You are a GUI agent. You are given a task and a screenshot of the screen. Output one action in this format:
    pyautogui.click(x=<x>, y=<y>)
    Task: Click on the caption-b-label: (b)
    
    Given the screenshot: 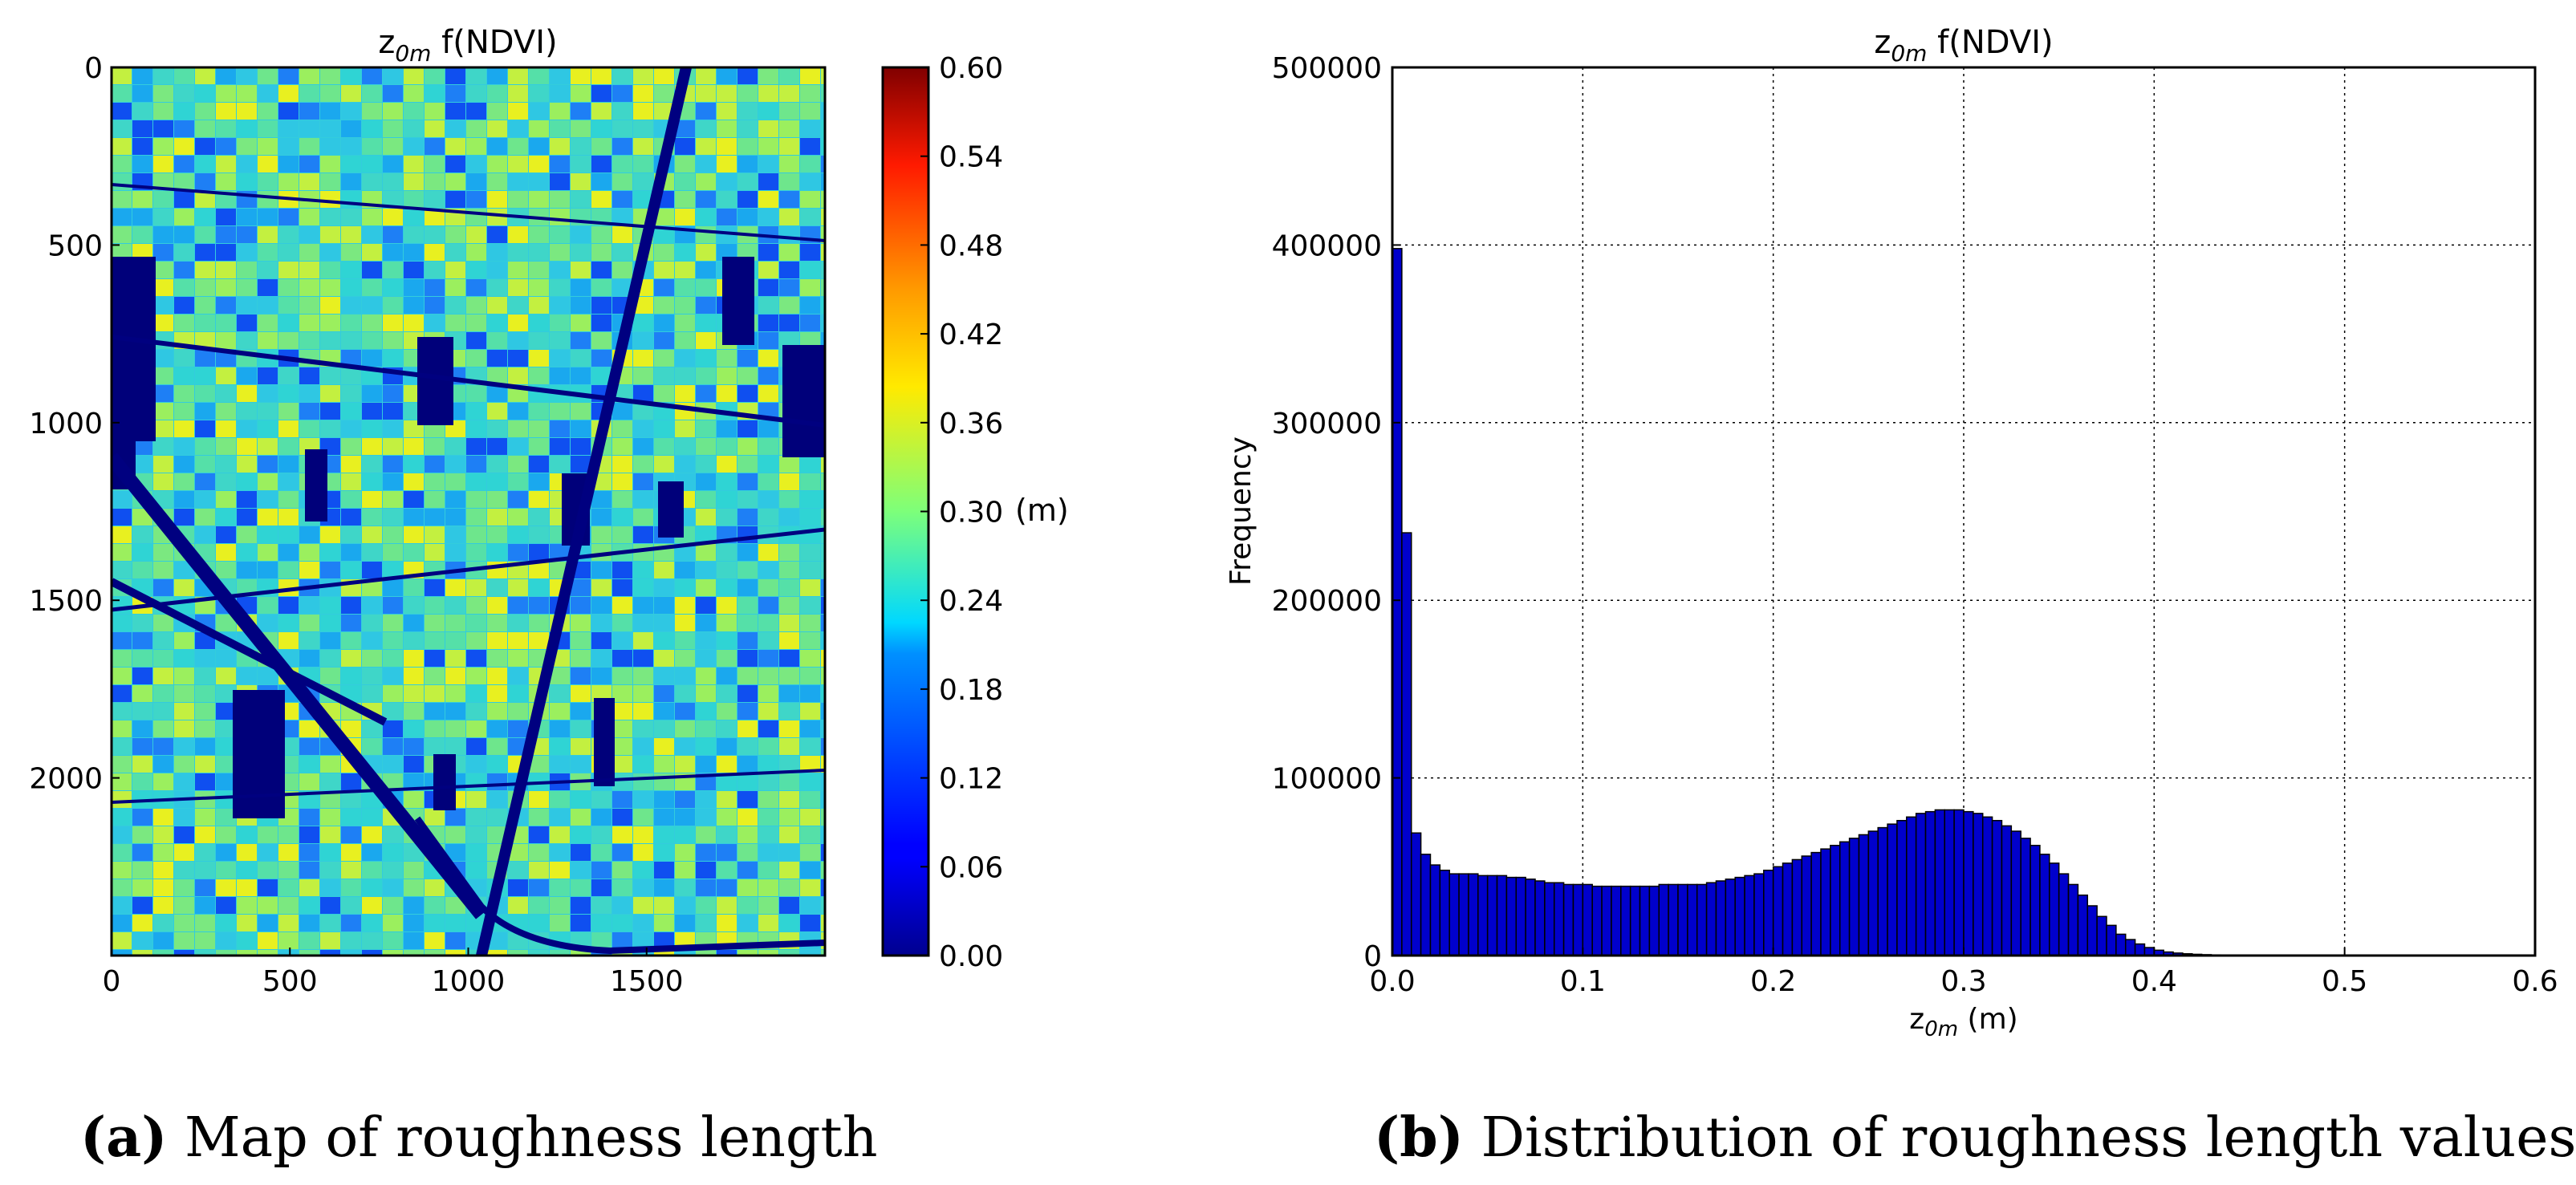 What is the action you would take?
    pyautogui.click(x=1419, y=1138)
    